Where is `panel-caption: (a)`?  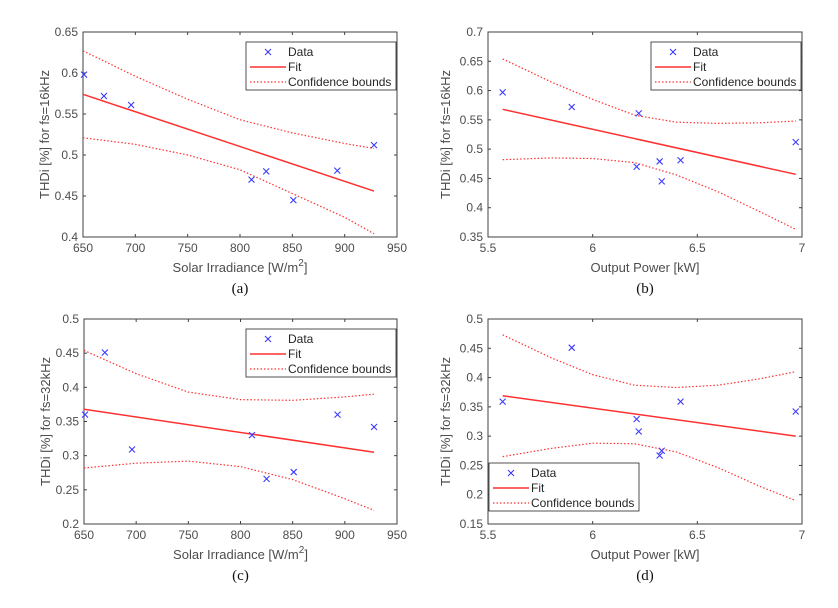 panel-caption: (a) is located at coordinates (240, 289).